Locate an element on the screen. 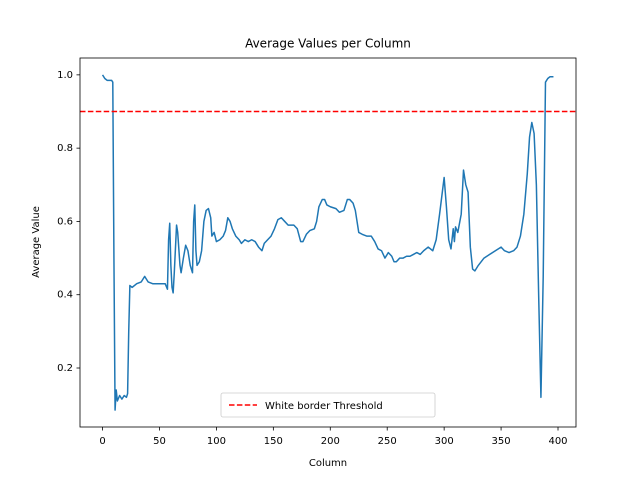 Image resolution: width=640 pixels, height=480 pixels. chart-title: Average Values per Column is located at coordinates (328, 44).